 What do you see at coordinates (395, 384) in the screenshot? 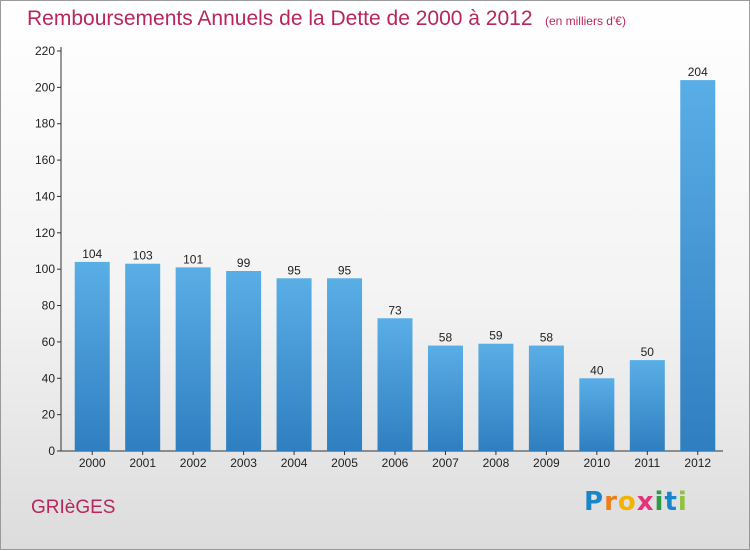
I see `bar-2006` at bounding box center [395, 384].